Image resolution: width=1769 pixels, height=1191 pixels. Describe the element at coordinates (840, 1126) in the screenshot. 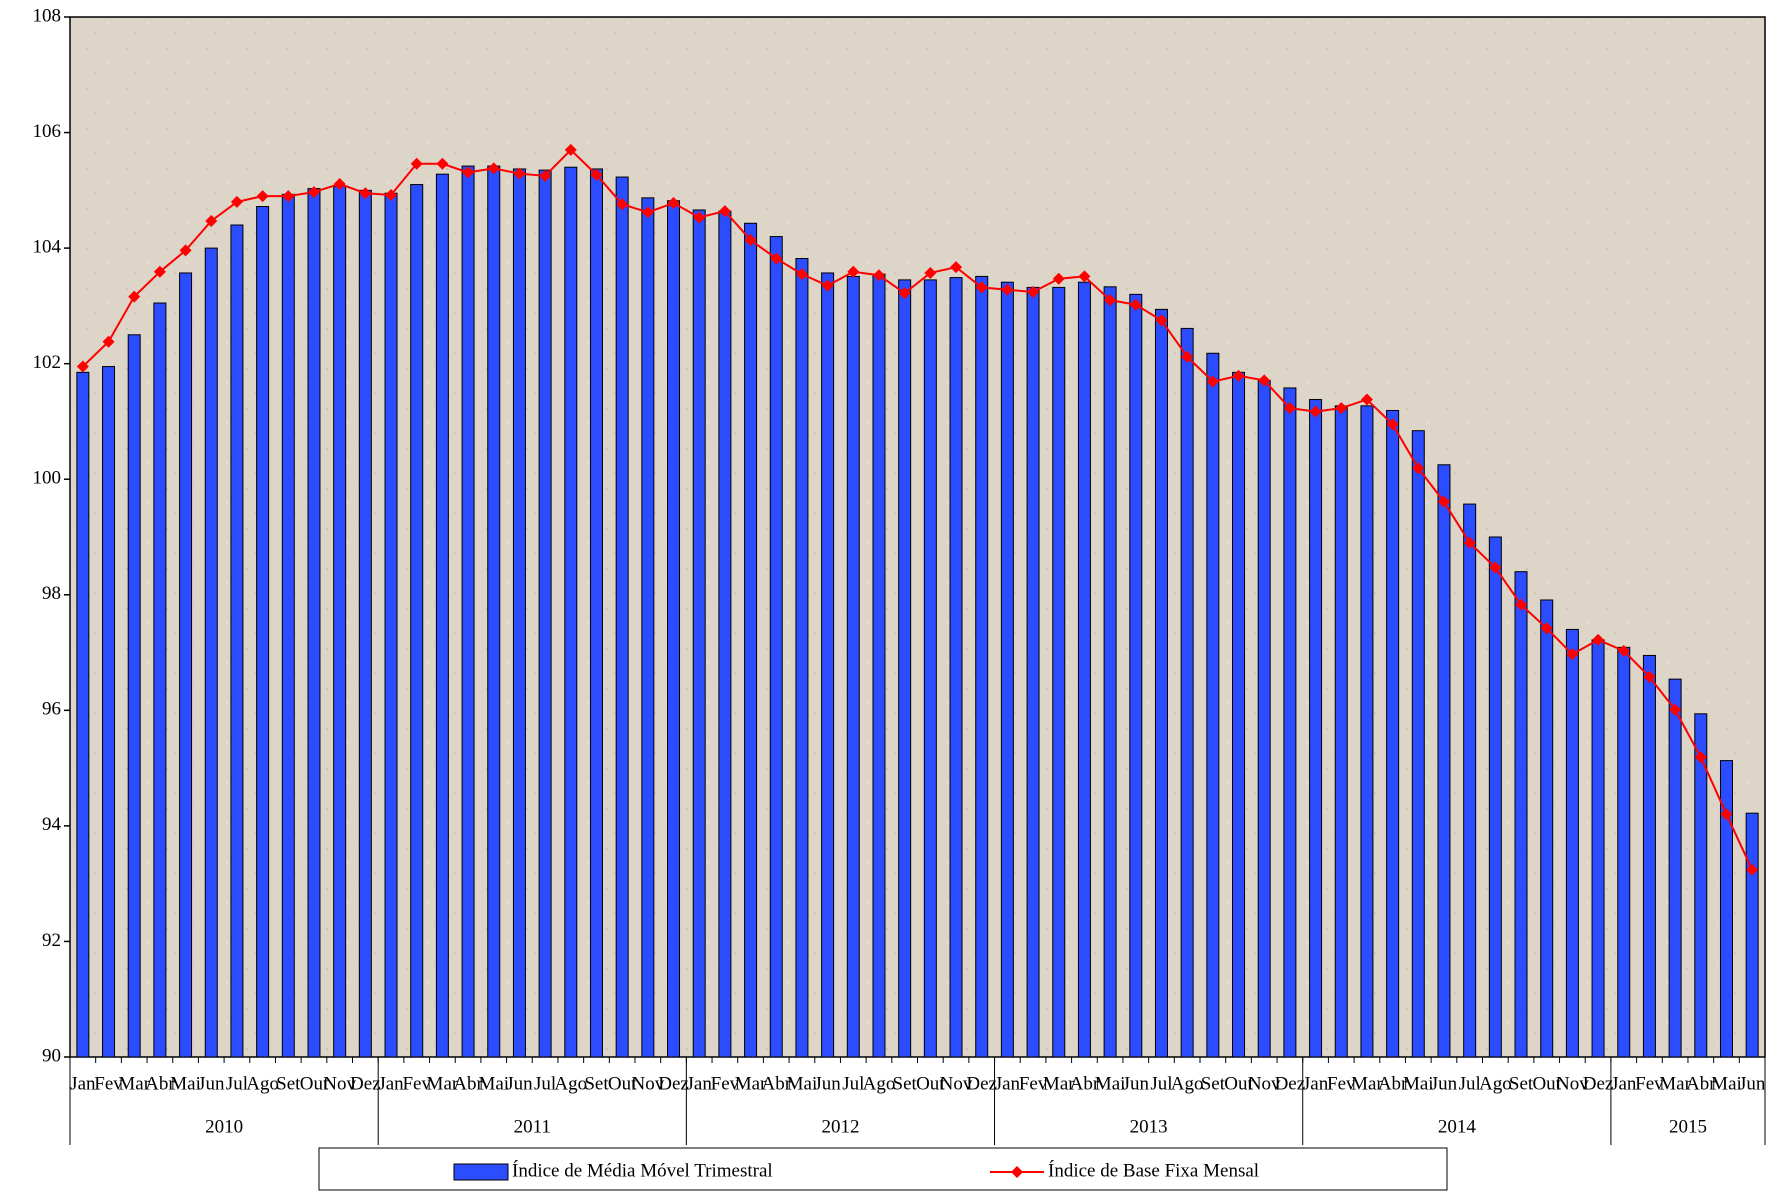

I see `year-label: 2012` at that location.